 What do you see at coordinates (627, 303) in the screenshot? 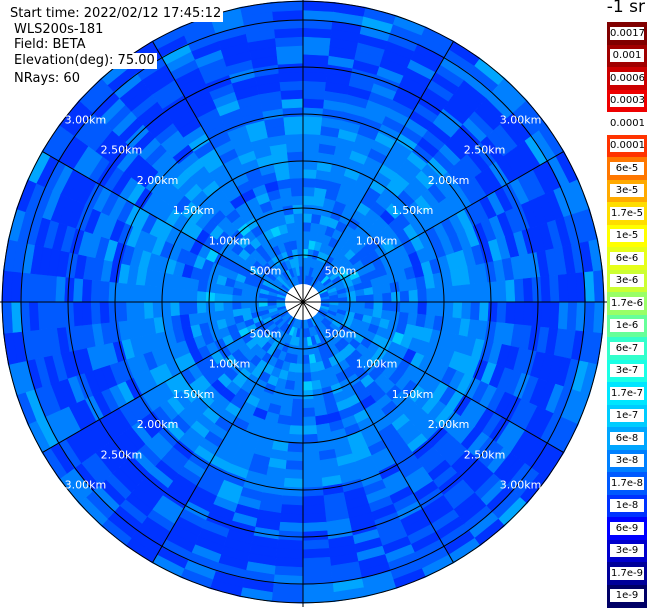
I see `colorbar-tick-label: 1.7e-6` at bounding box center [627, 303].